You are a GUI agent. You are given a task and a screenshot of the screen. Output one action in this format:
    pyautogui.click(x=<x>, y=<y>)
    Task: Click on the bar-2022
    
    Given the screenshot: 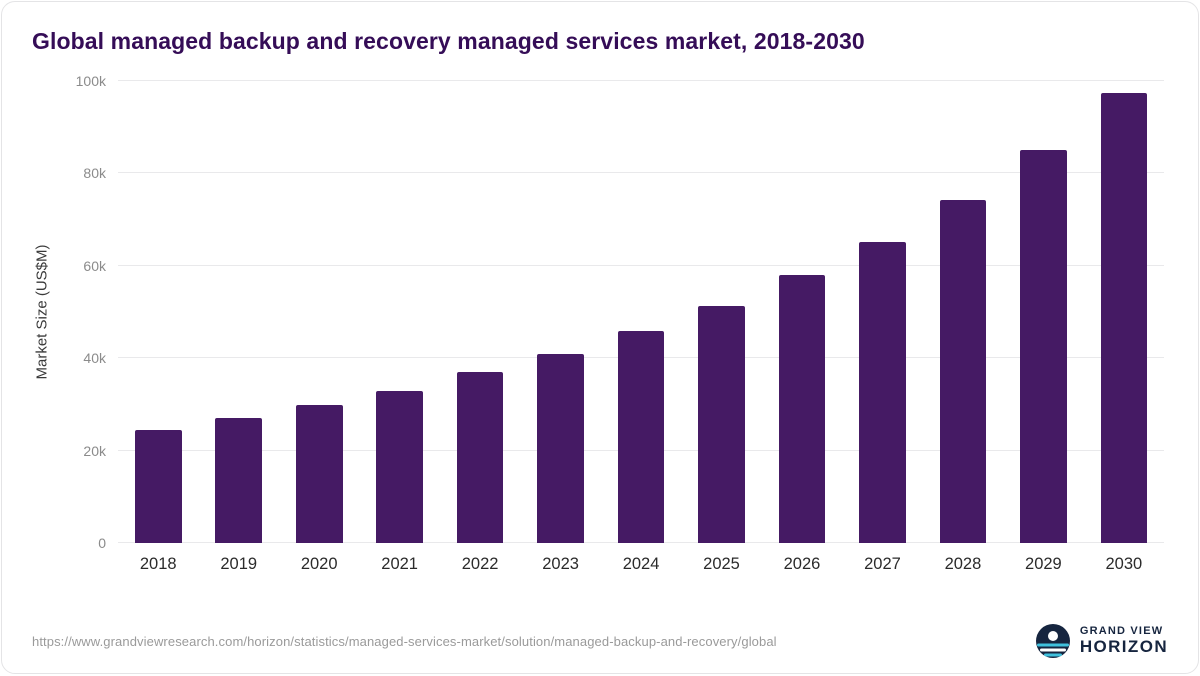 What is the action you would take?
    pyautogui.click(x=480, y=457)
    